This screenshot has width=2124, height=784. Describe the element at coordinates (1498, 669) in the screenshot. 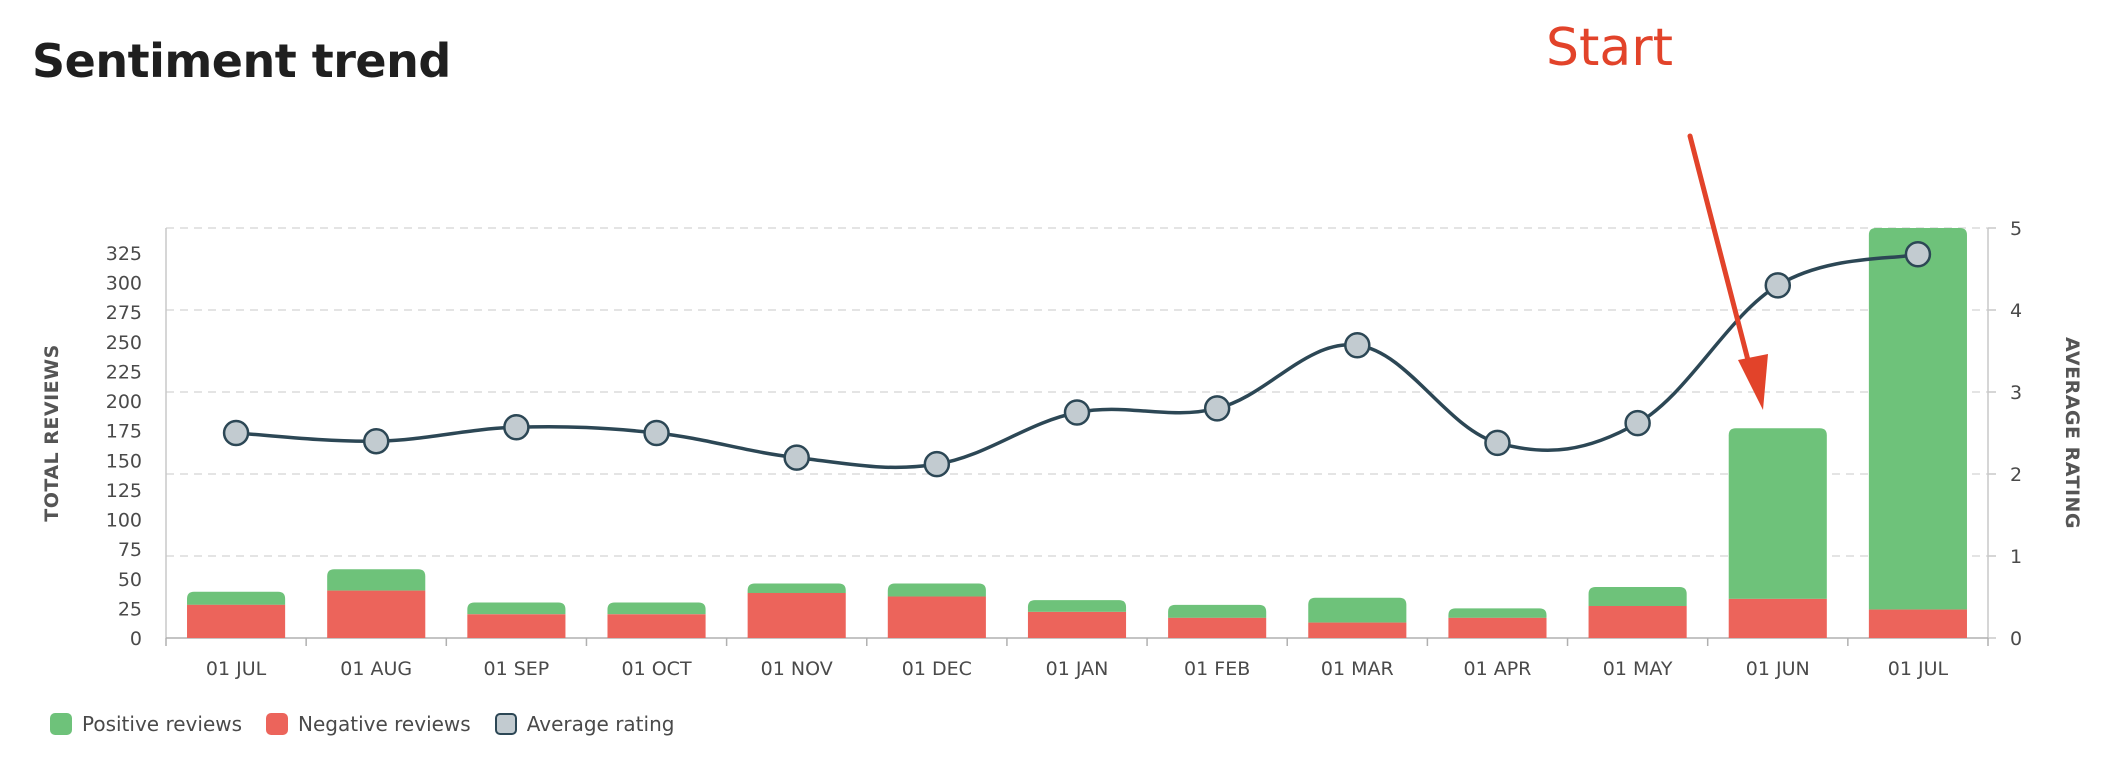

I see `x-tick-label: 01 APR` at that location.